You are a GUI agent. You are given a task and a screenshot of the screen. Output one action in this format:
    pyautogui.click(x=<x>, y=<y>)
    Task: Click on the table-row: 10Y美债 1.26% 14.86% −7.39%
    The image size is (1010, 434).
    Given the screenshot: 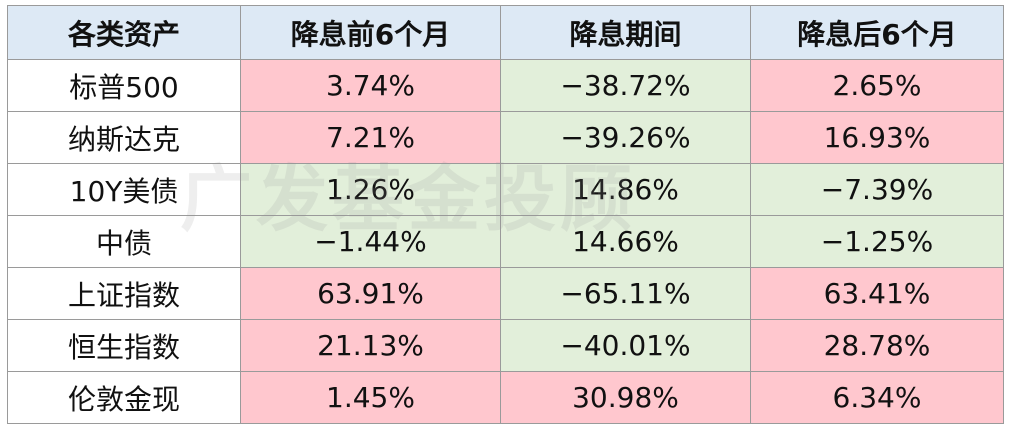 What is the action you would take?
    pyautogui.click(x=505, y=189)
    